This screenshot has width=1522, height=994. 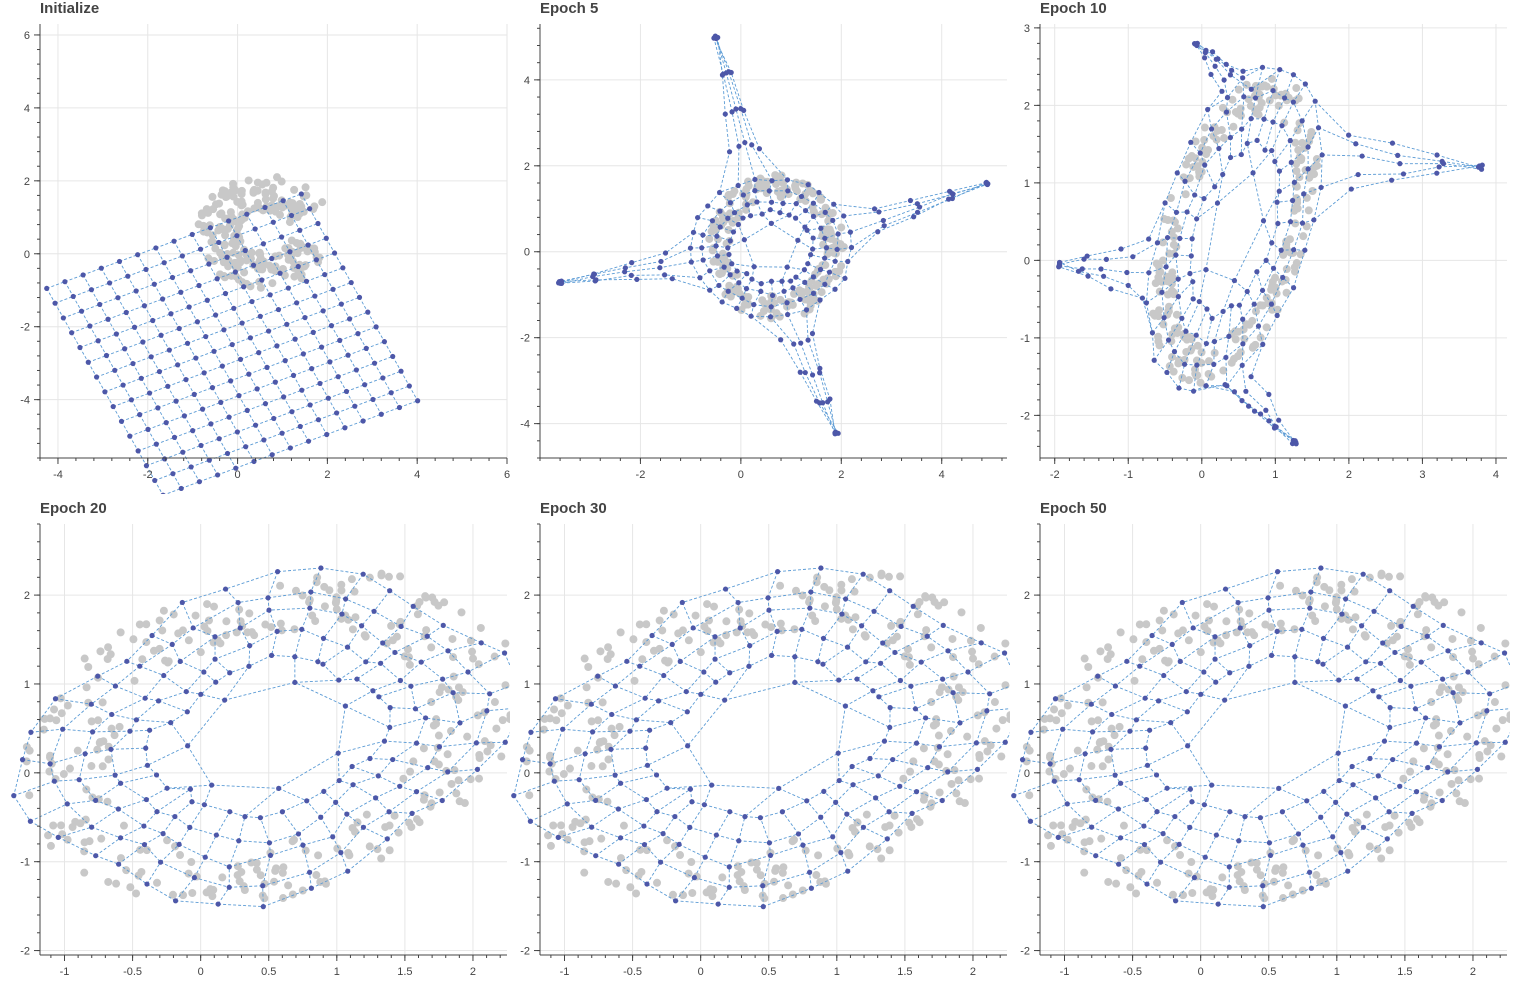 I want to click on y-tick-label: 6, so click(x=27, y=36).